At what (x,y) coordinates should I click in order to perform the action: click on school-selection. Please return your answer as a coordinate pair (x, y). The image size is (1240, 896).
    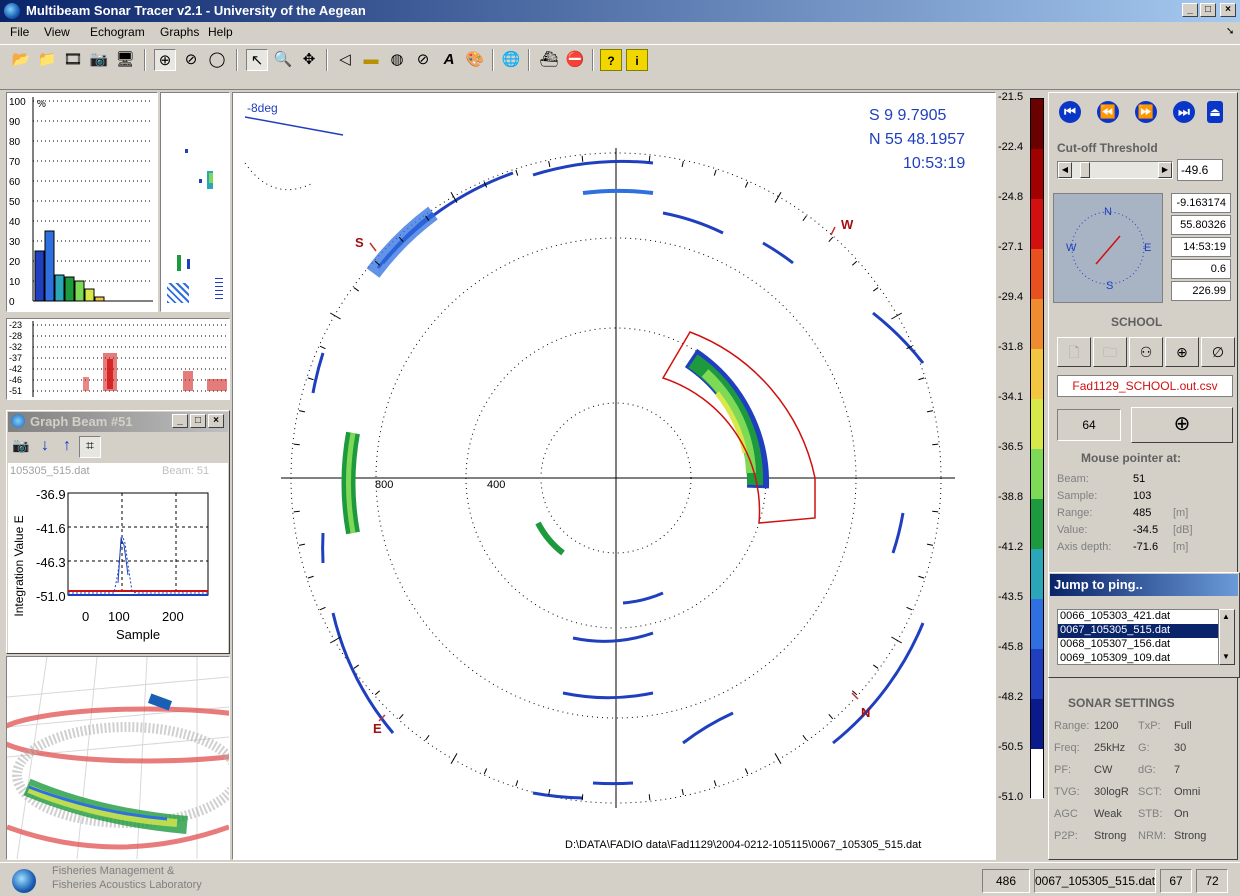
    Looking at the image, I should click on (738, 427).